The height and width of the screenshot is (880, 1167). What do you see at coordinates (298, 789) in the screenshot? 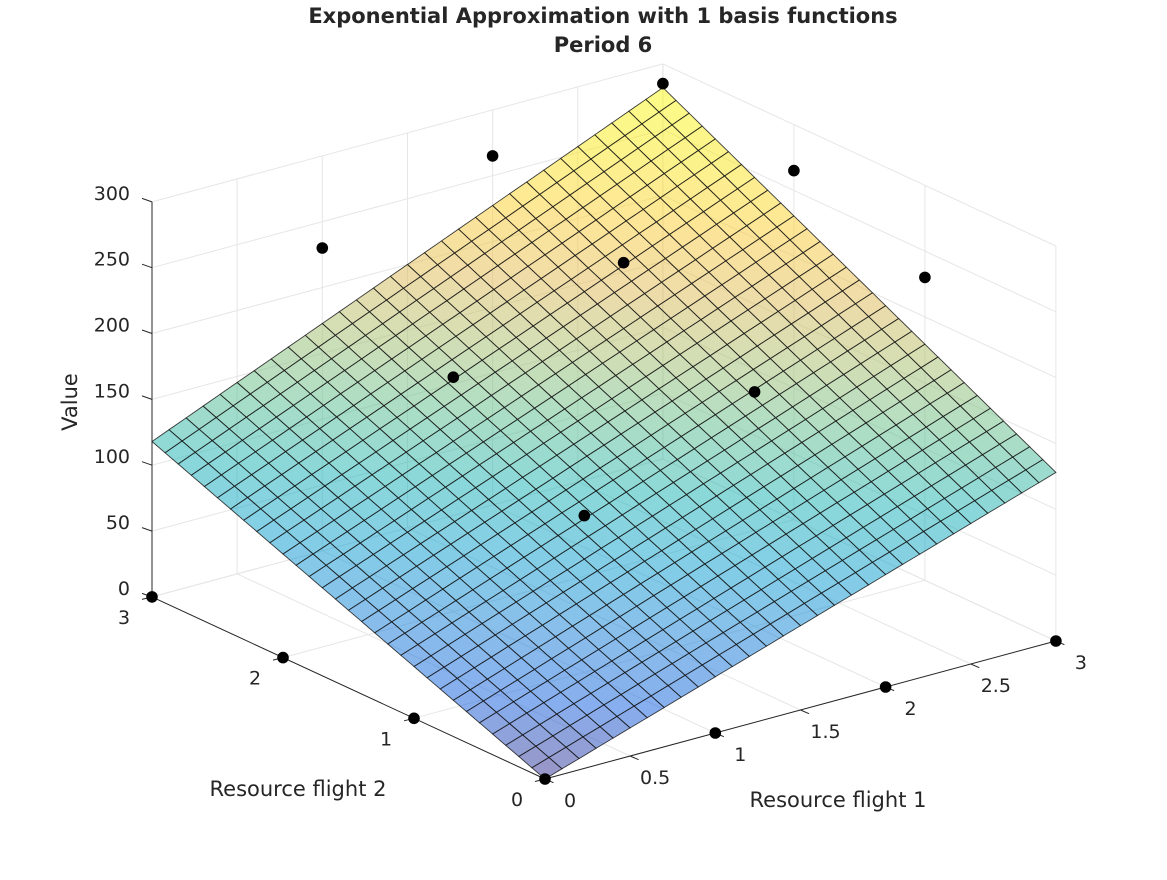
I see `y-axis-label: Resource flight 2` at bounding box center [298, 789].